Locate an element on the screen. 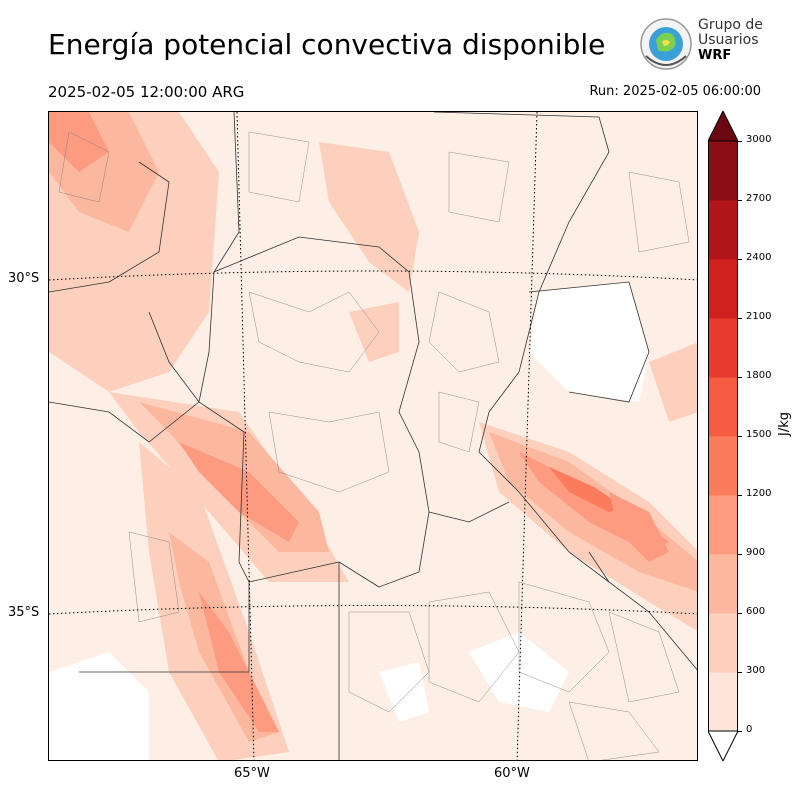  colorbar-tick-label: 900 is located at coordinates (756, 552).